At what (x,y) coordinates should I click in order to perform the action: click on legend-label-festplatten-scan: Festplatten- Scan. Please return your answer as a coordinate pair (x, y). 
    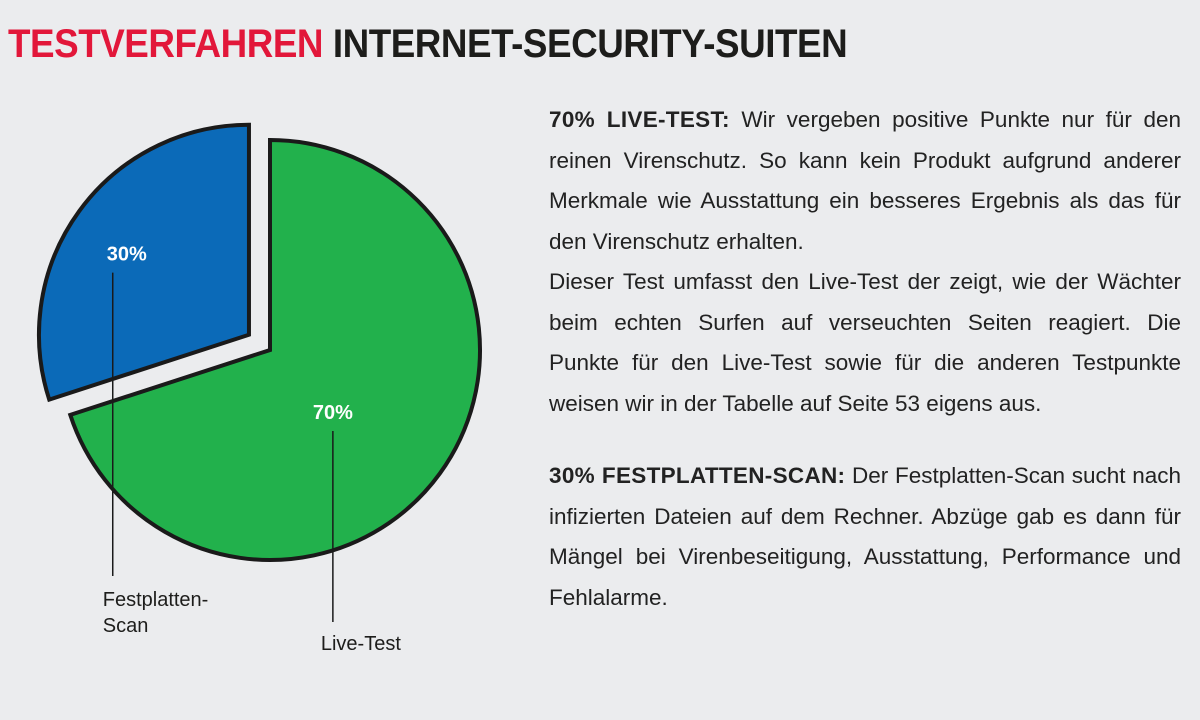
    Looking at the image, I should click on (156, 613).